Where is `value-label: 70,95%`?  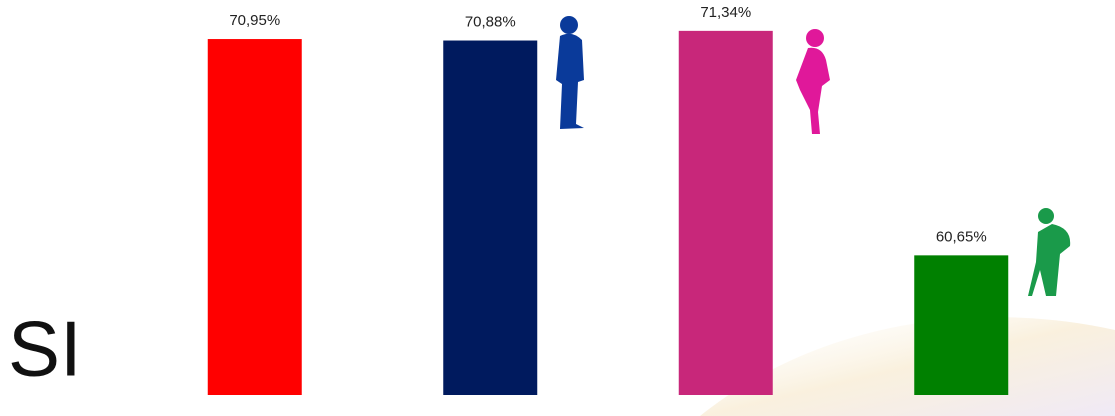
value-label: 70,95% is located at coordinates (254, 20).